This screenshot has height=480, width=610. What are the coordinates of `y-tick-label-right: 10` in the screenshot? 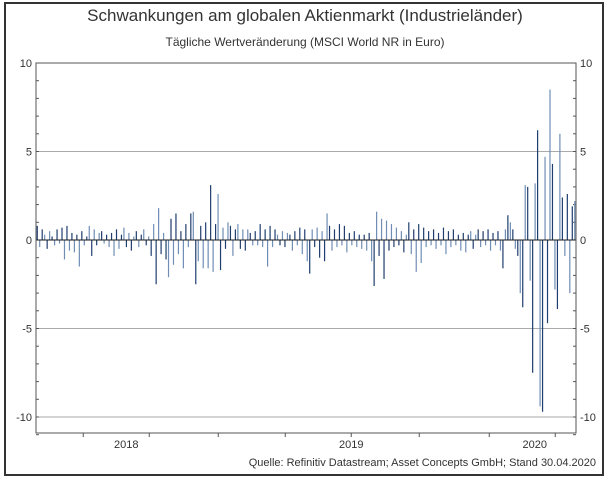 It's located at (586, 64).